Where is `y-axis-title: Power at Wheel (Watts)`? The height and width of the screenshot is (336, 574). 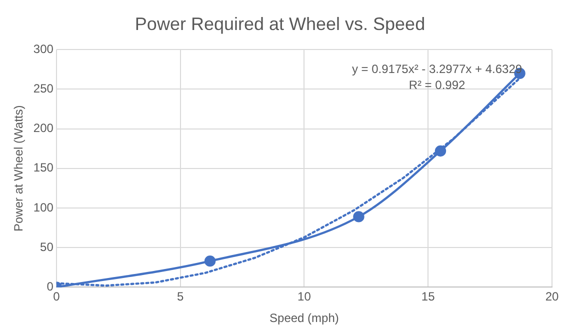
y-axis-title: Power at Wheel (Watts) is located at coordinates (19, 168).